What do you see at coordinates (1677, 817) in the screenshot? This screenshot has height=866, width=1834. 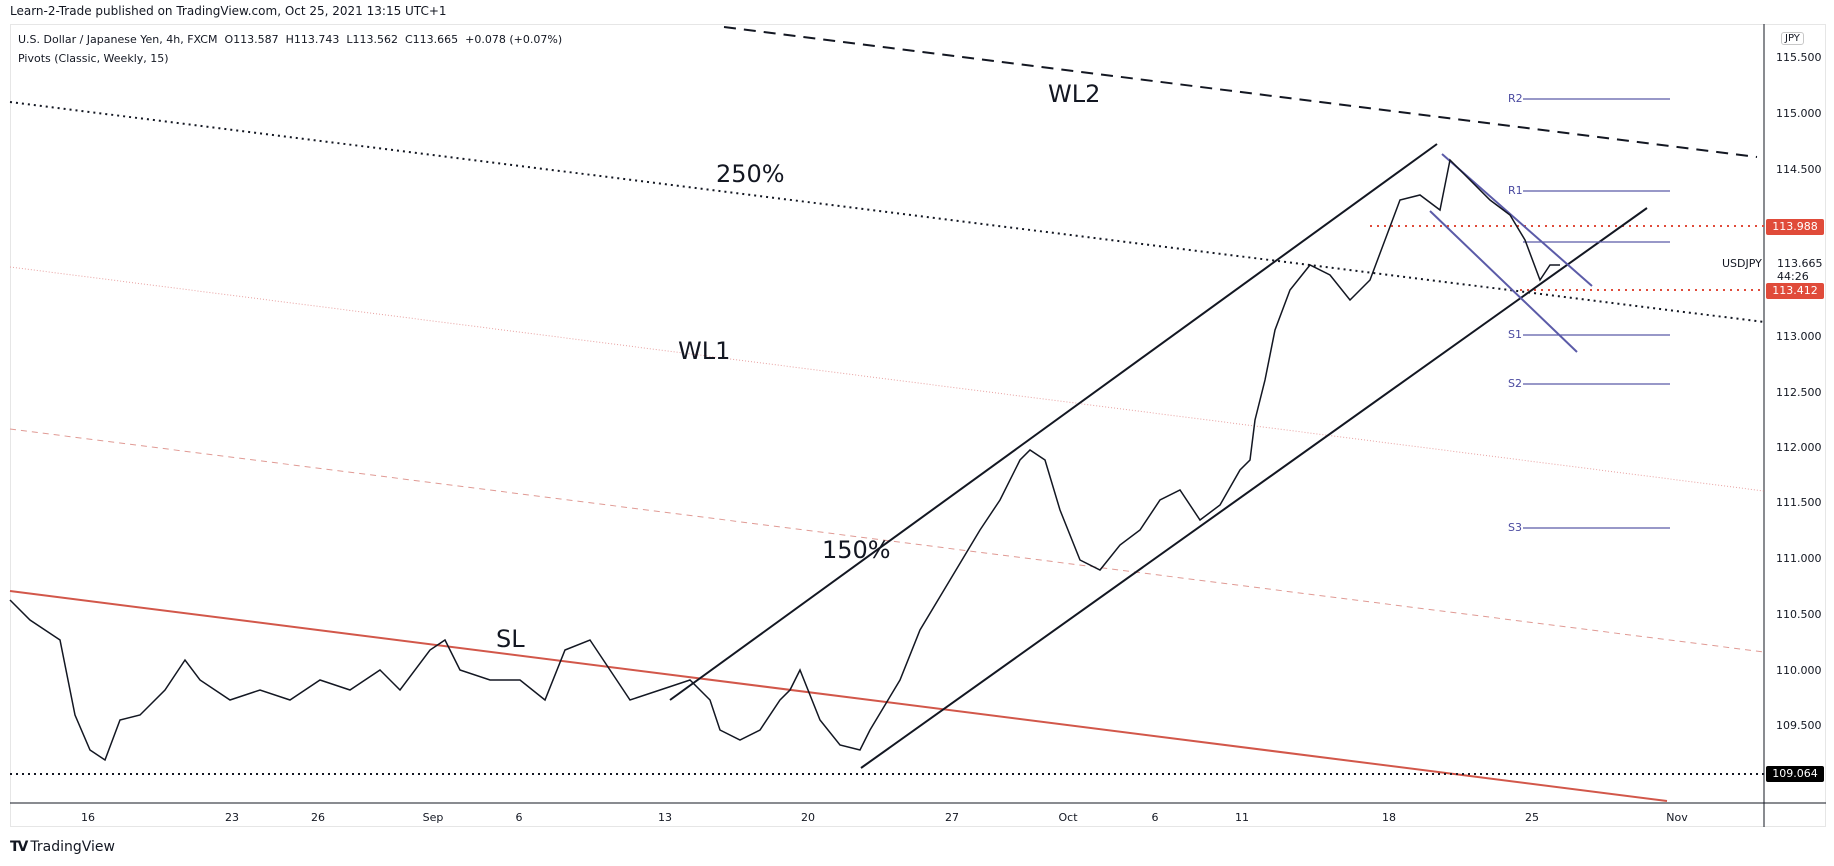 I see `time-tick: Nov` at bounding box center [1677, 817].